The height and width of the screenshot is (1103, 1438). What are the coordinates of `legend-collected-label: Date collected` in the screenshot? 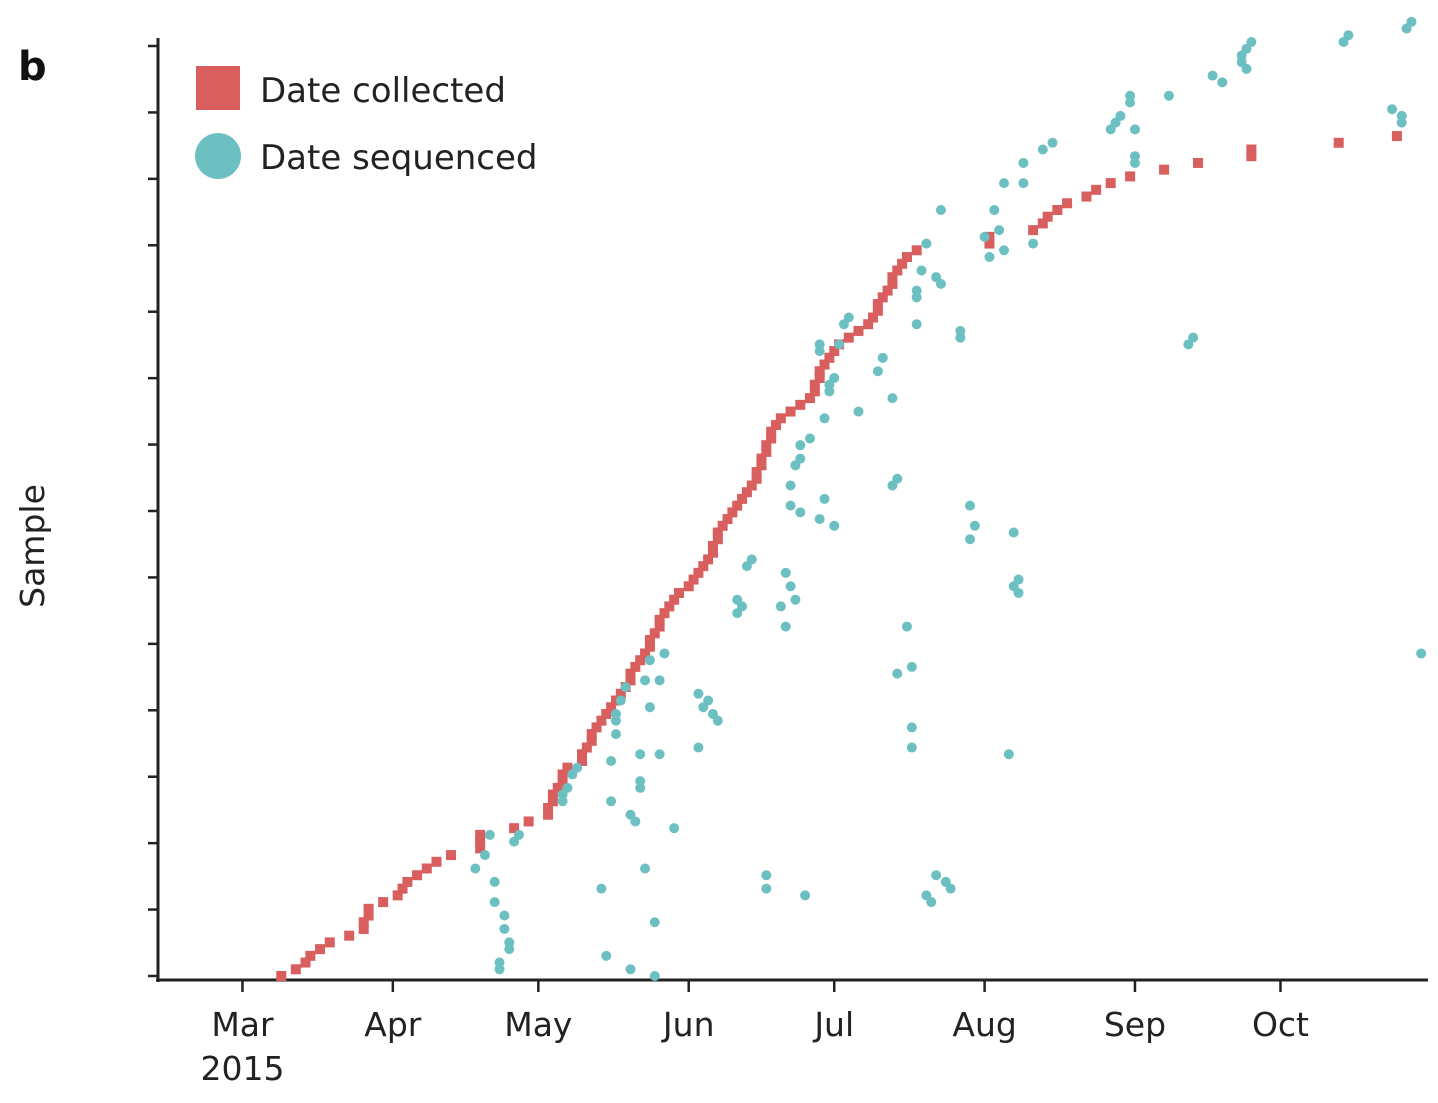 It's located at (383, 91).